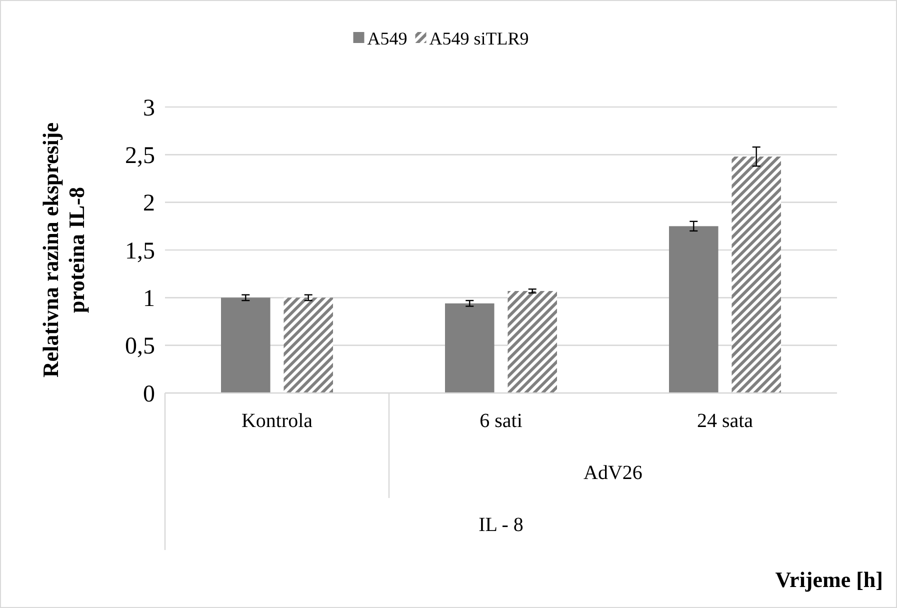 The width and height of the screenshot is (897, 608). What do you see at coordinates (149, 299) in the screenshot?
I see `y-tick-label: 1` at bounding box center [149, 299].